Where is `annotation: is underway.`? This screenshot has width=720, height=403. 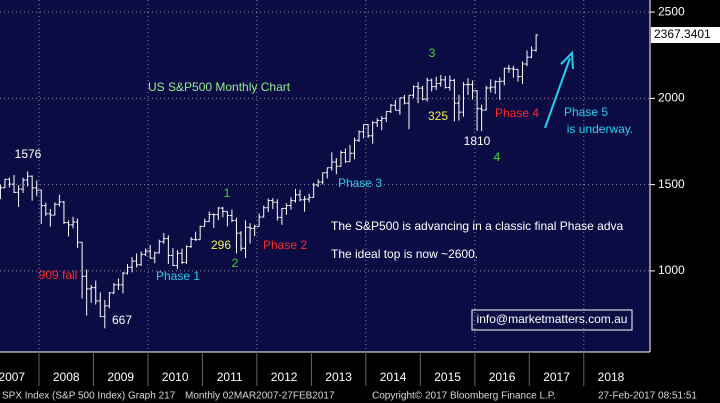 annotation: is underway. is located at coordinates (600, 129).